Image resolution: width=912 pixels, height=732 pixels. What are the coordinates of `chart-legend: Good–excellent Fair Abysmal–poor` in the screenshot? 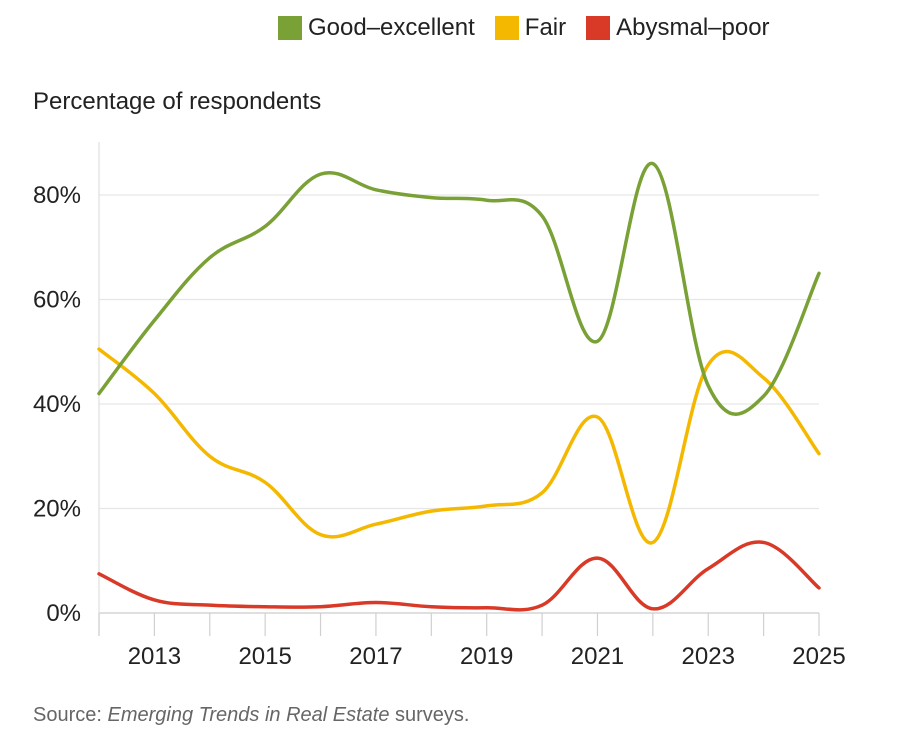 It's located at (524, 28).